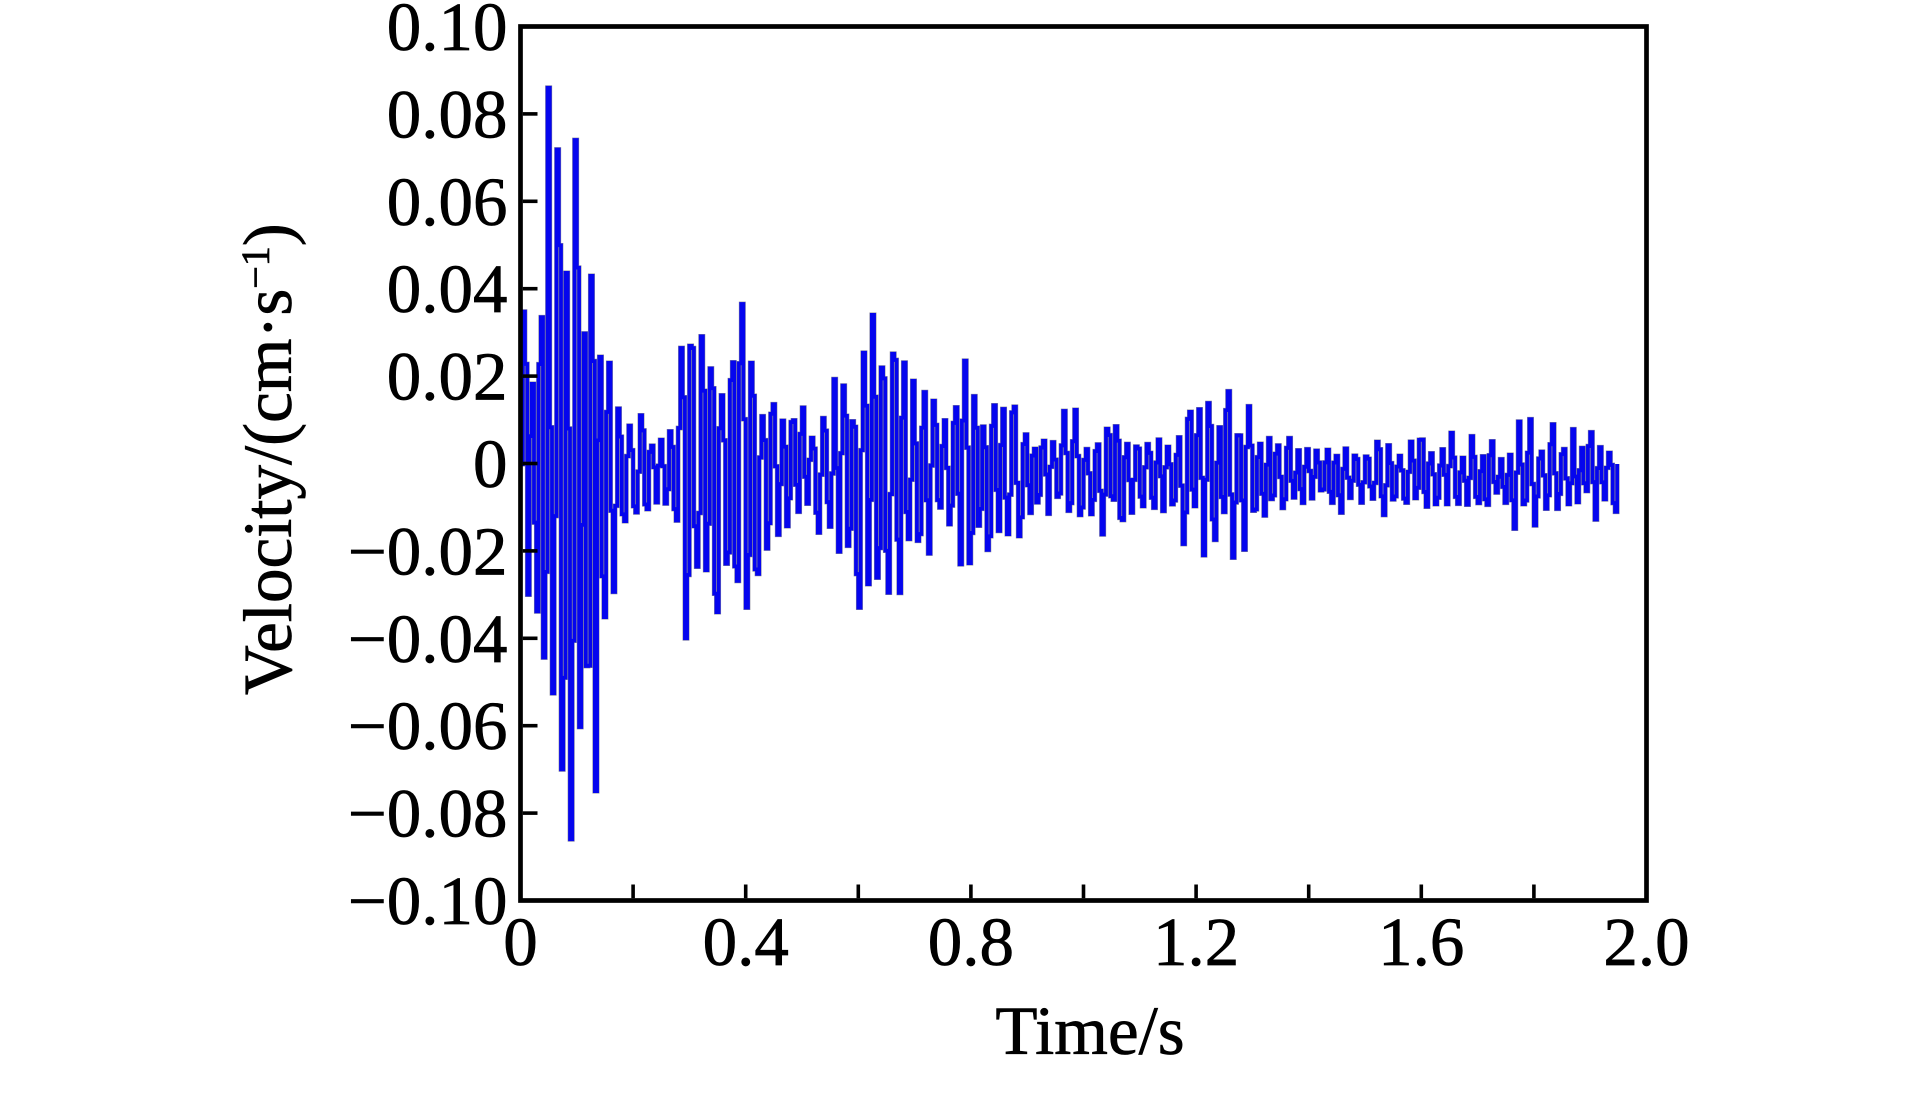  What do you see at coordinates (428, 901) in the screenshot?
I see `svg-text: −0.10` at bounding box center [428, 901].